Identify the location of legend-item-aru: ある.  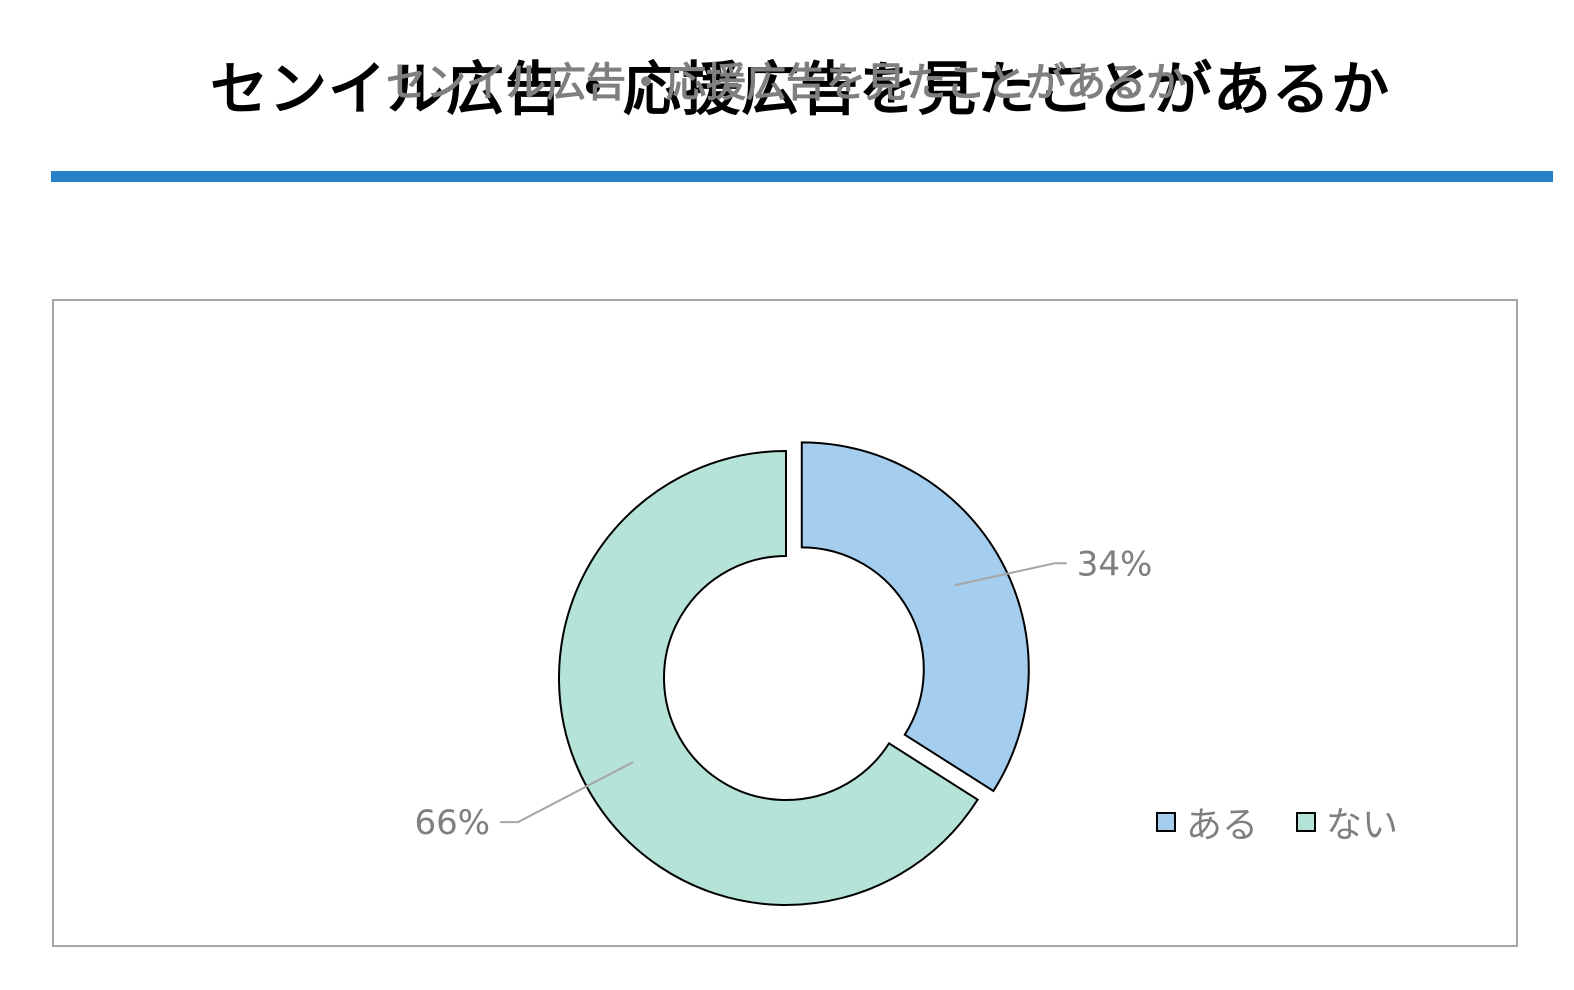
(1207, 822).